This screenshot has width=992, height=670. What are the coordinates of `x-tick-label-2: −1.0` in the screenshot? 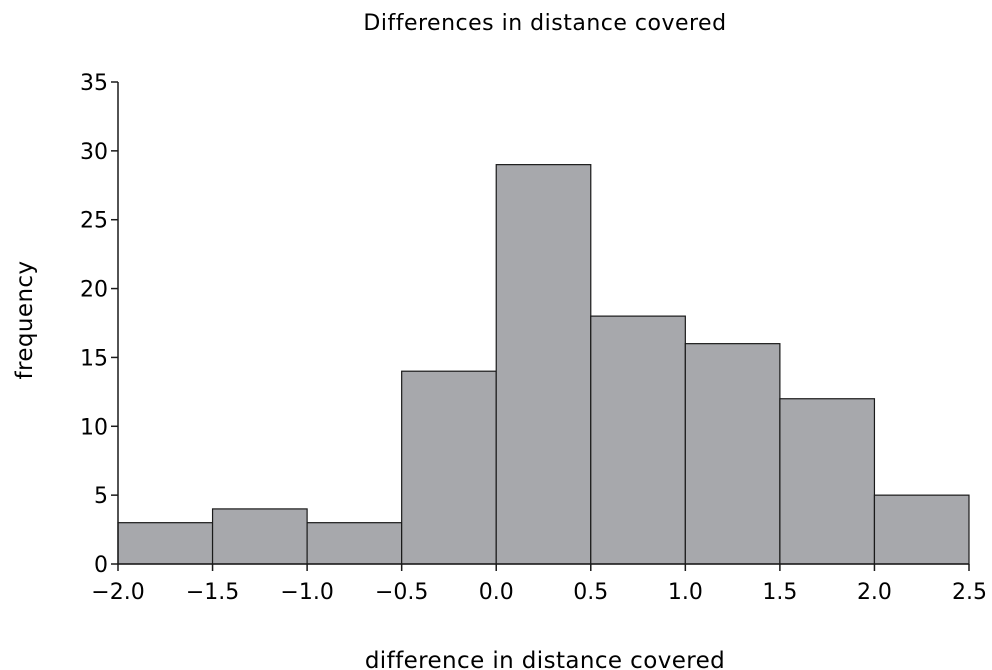 It's located at (306, 592).